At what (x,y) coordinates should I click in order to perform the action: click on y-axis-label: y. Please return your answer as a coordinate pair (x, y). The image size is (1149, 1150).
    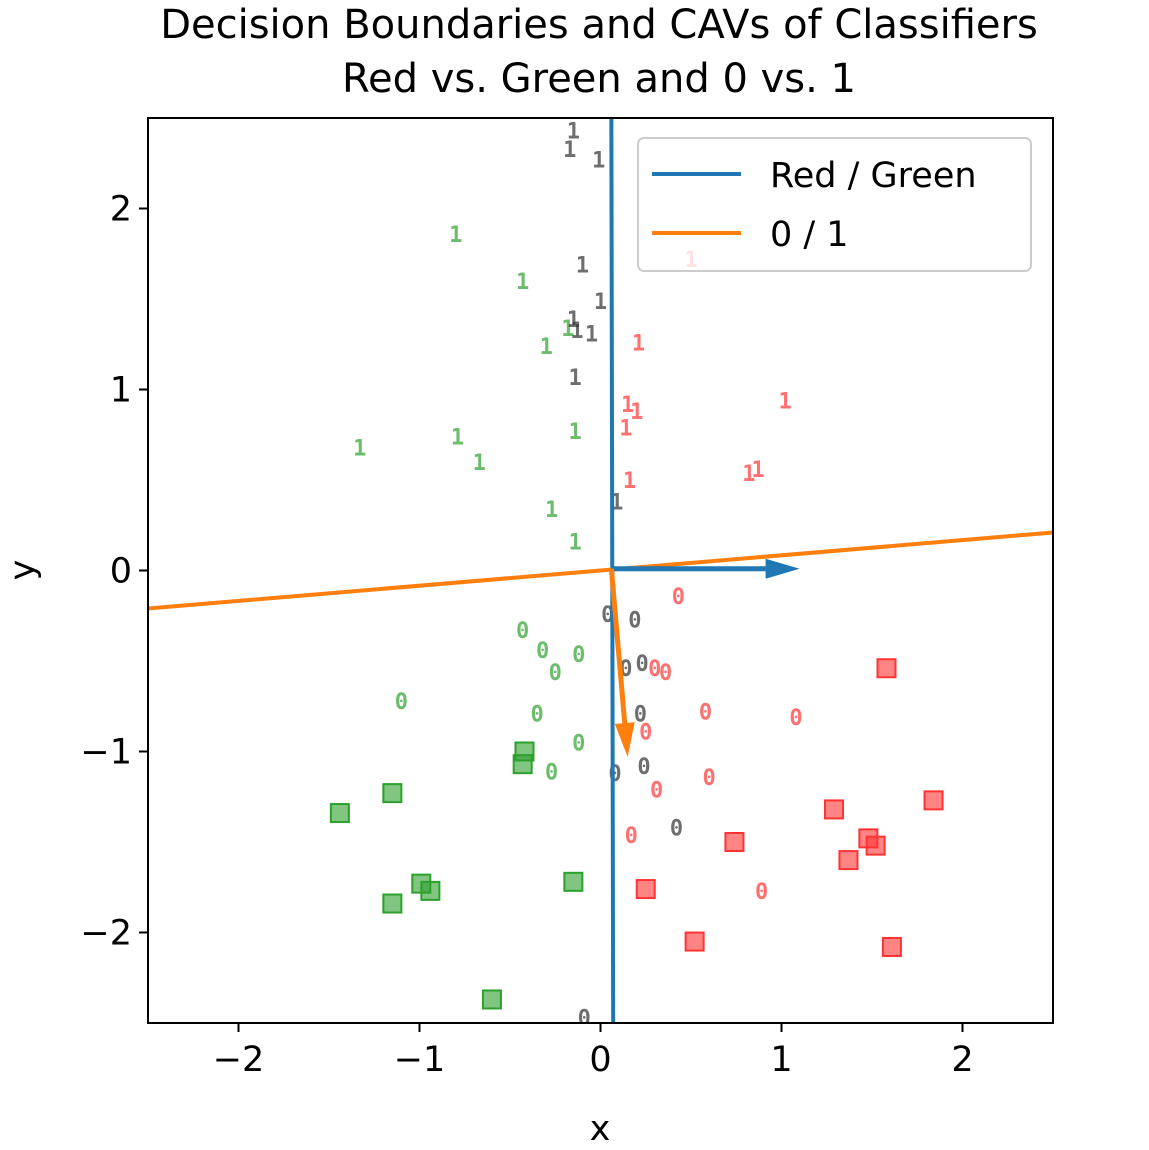
    Looking at the image, I should click on (23, 570).